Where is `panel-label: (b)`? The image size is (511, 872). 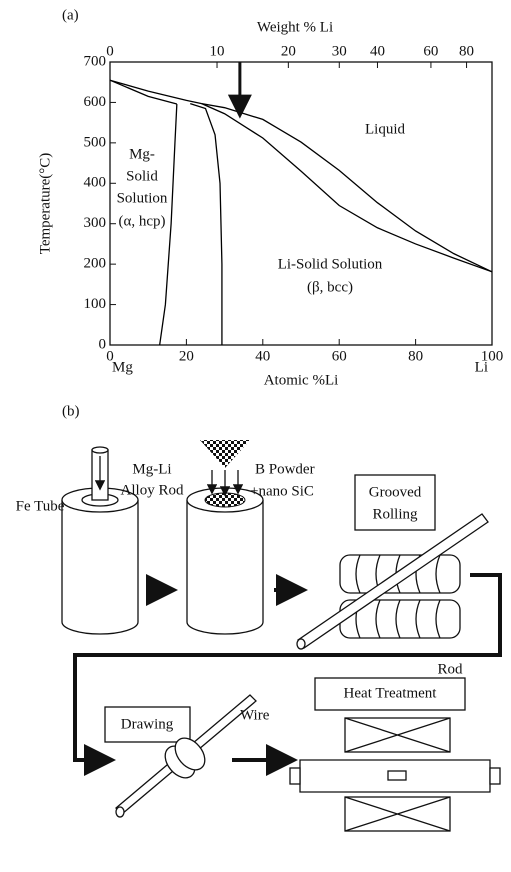
panel-label: (b) is located at coordinates (71, 411).